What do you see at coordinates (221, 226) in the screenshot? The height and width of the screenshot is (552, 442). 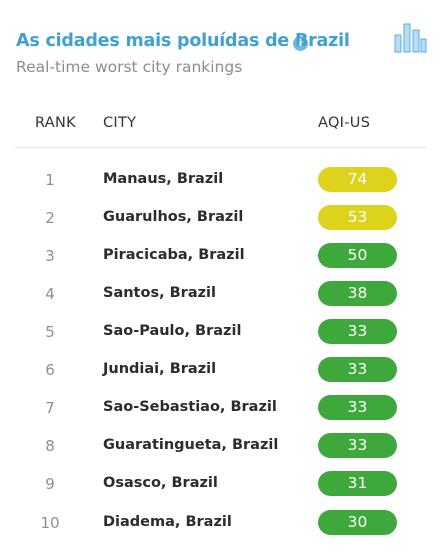 I see `ranking-row: 2 Guarulhos, Brazil 53` at bounding box center [221, 226].